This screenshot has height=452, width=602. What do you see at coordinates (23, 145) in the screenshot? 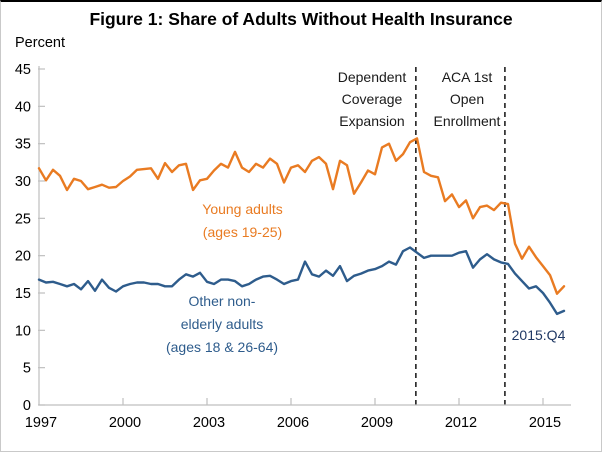
I see `y-tick-label: 35` at bounding box center [23, 145].